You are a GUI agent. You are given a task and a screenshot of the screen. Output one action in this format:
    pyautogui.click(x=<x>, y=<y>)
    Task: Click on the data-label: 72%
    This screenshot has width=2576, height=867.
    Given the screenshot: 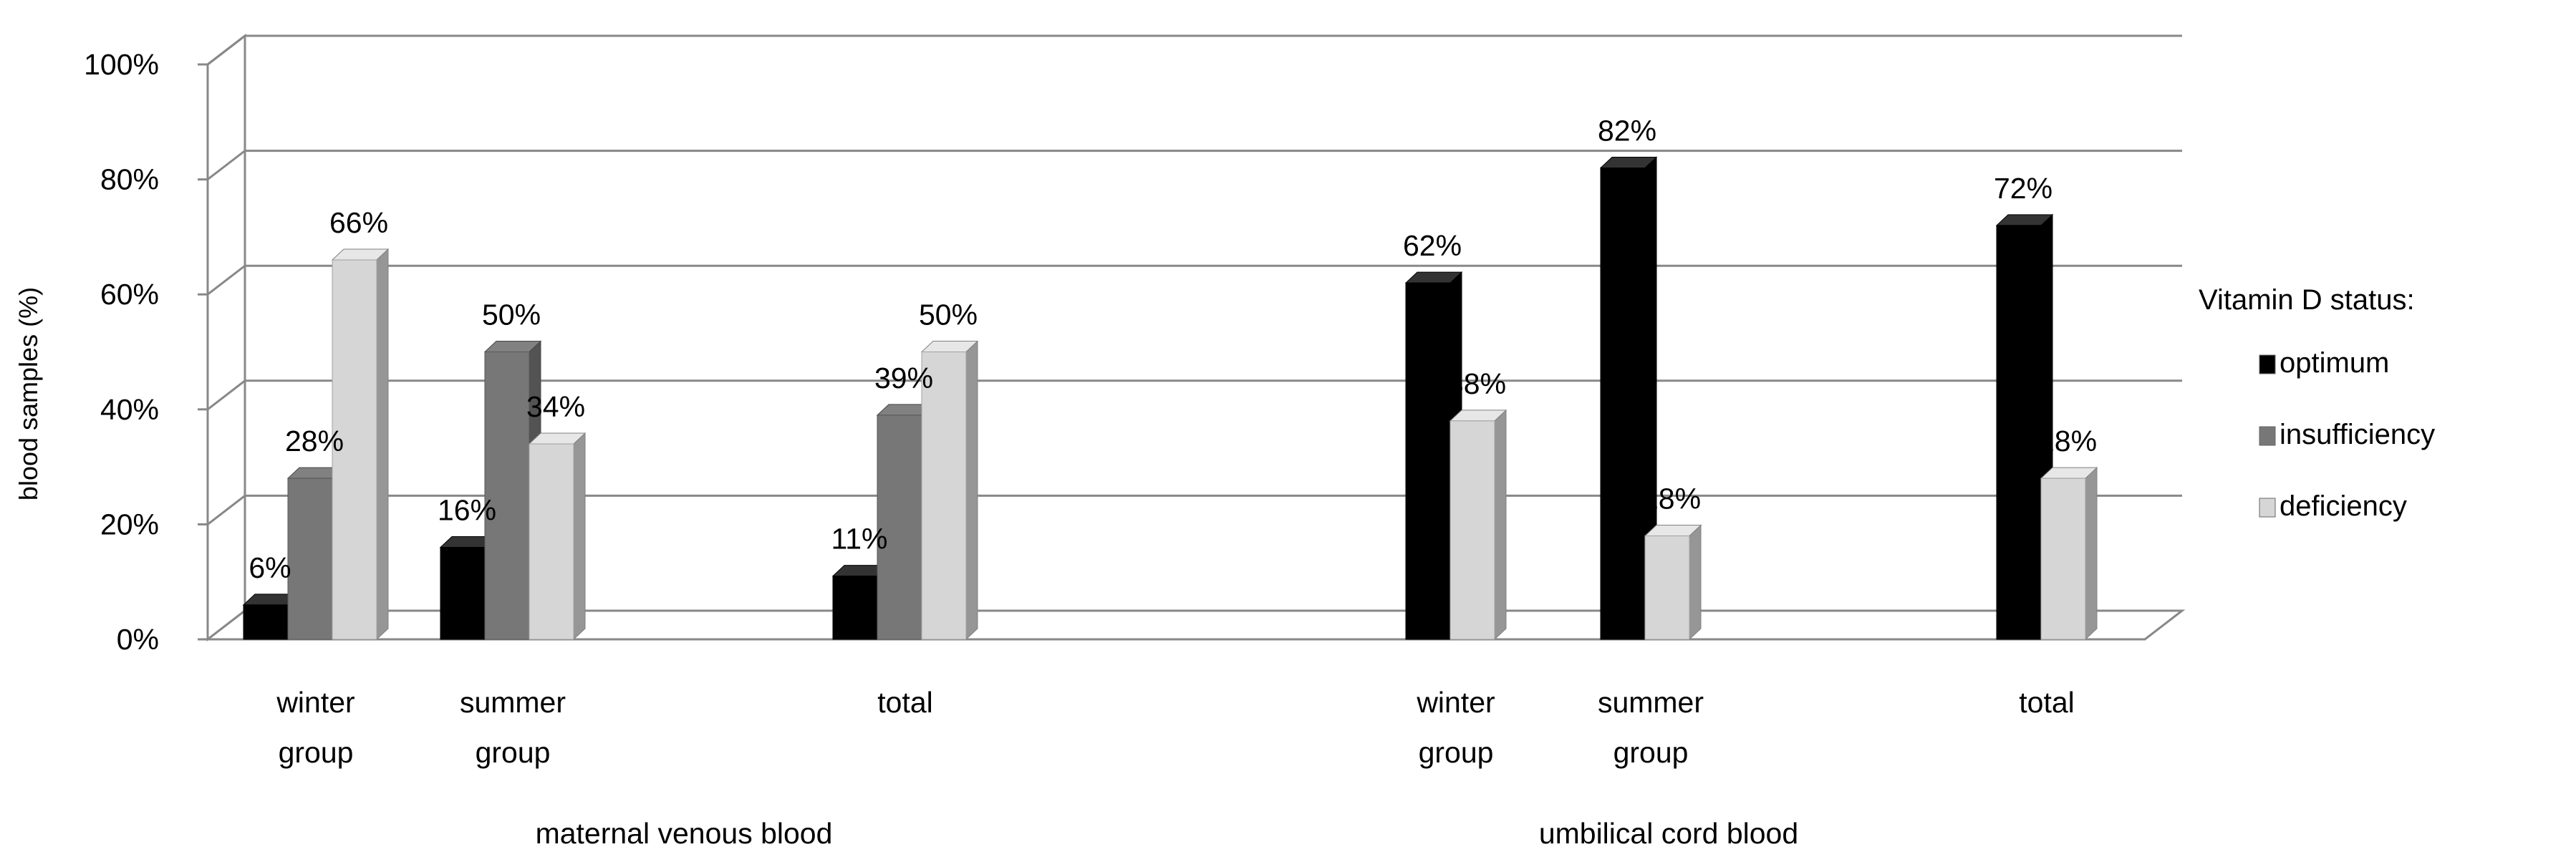 What is the action you would take?
    pyautogui.click(x=2023, y=188)
    